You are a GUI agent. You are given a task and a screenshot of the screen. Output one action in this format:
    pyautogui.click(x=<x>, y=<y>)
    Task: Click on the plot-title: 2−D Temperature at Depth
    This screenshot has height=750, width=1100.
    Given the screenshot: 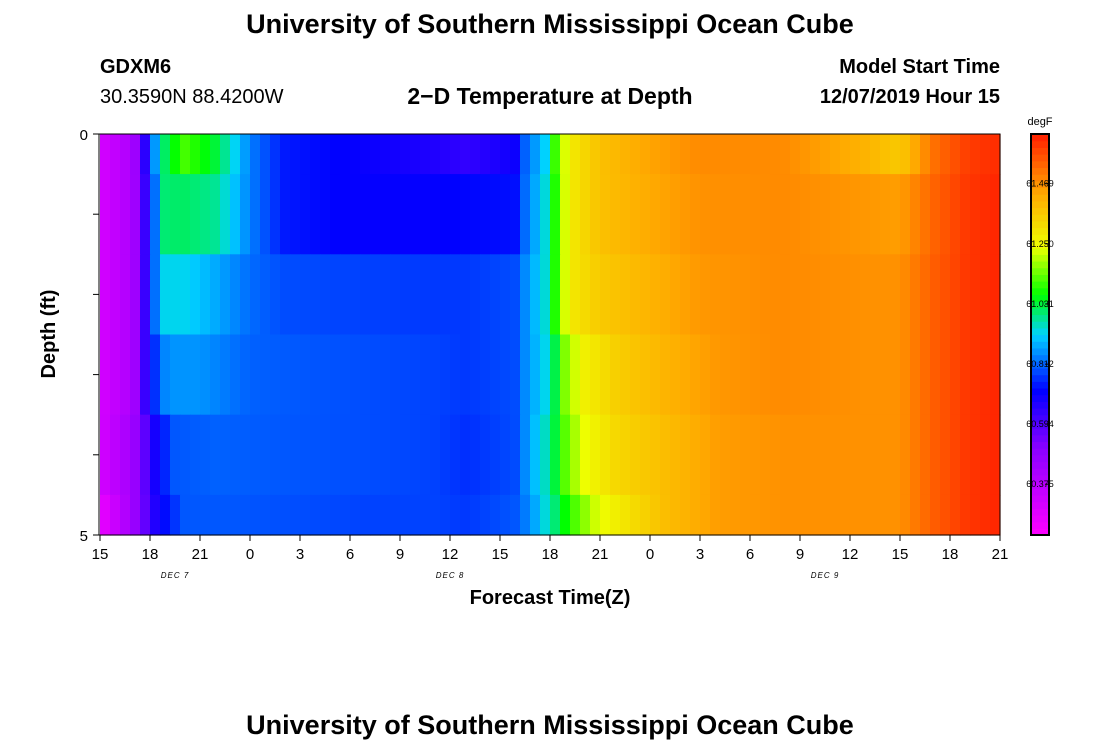 What is the action you would take?
    pyautogui.click(x=550, y=96)
    